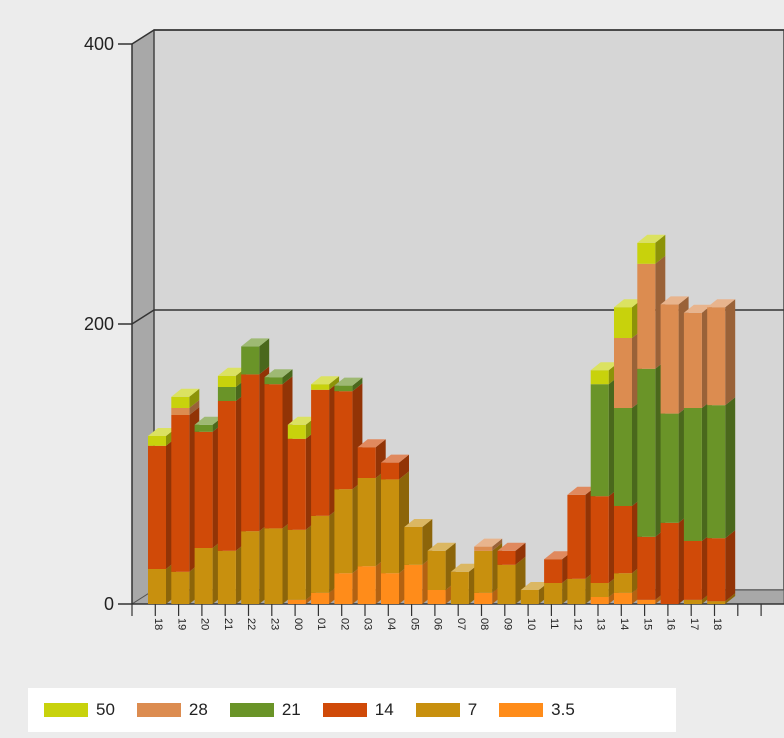  I want to click on legend-item: 14, so click(358, 710).